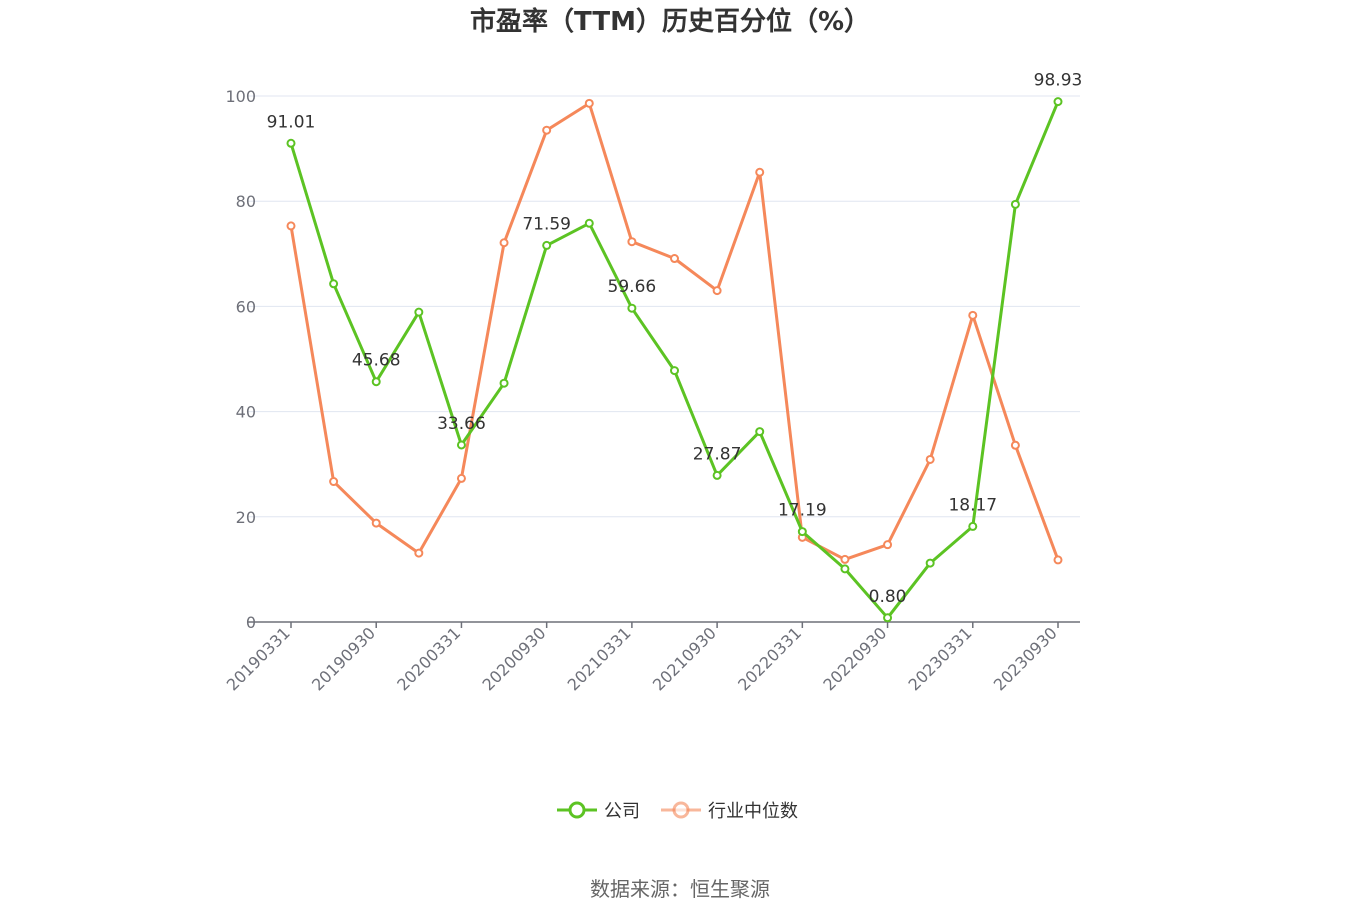  Describe the element at coordinates (670, 21) in the screenshot. I see `chart-title: 市盈率（TTM）历史百分位（%）` at that location.